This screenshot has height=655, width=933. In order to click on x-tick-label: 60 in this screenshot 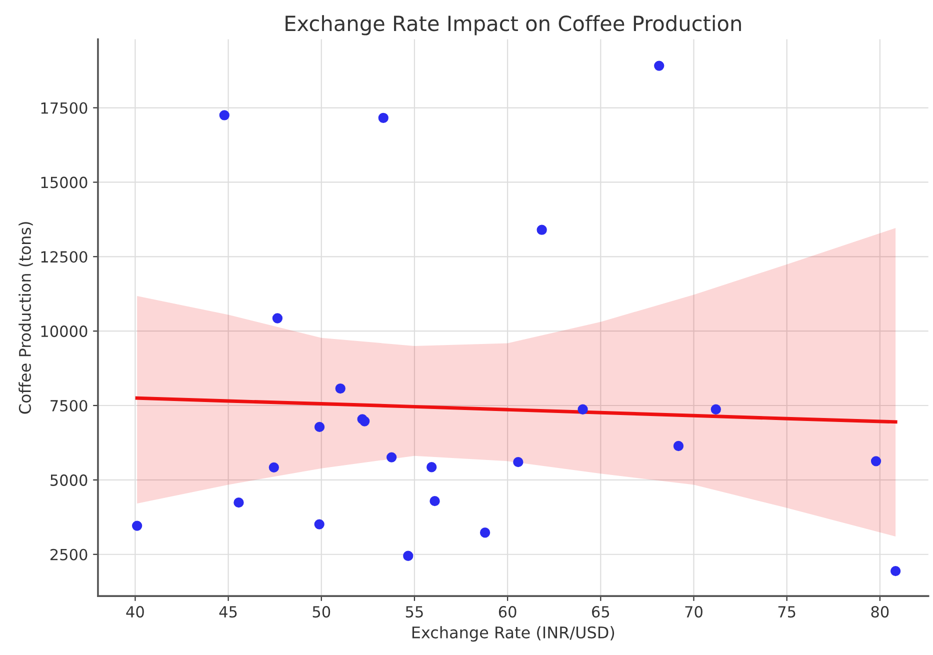, I will do `click(507, 612)`.